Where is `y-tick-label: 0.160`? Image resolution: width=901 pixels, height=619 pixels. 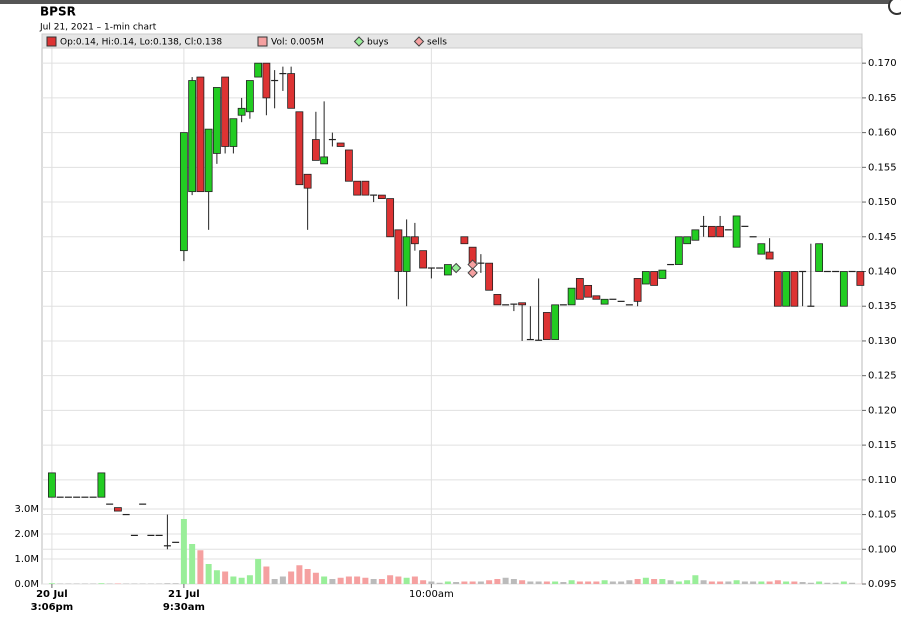 y-tick-label: 0.160 is located at coordinates (882, 133).